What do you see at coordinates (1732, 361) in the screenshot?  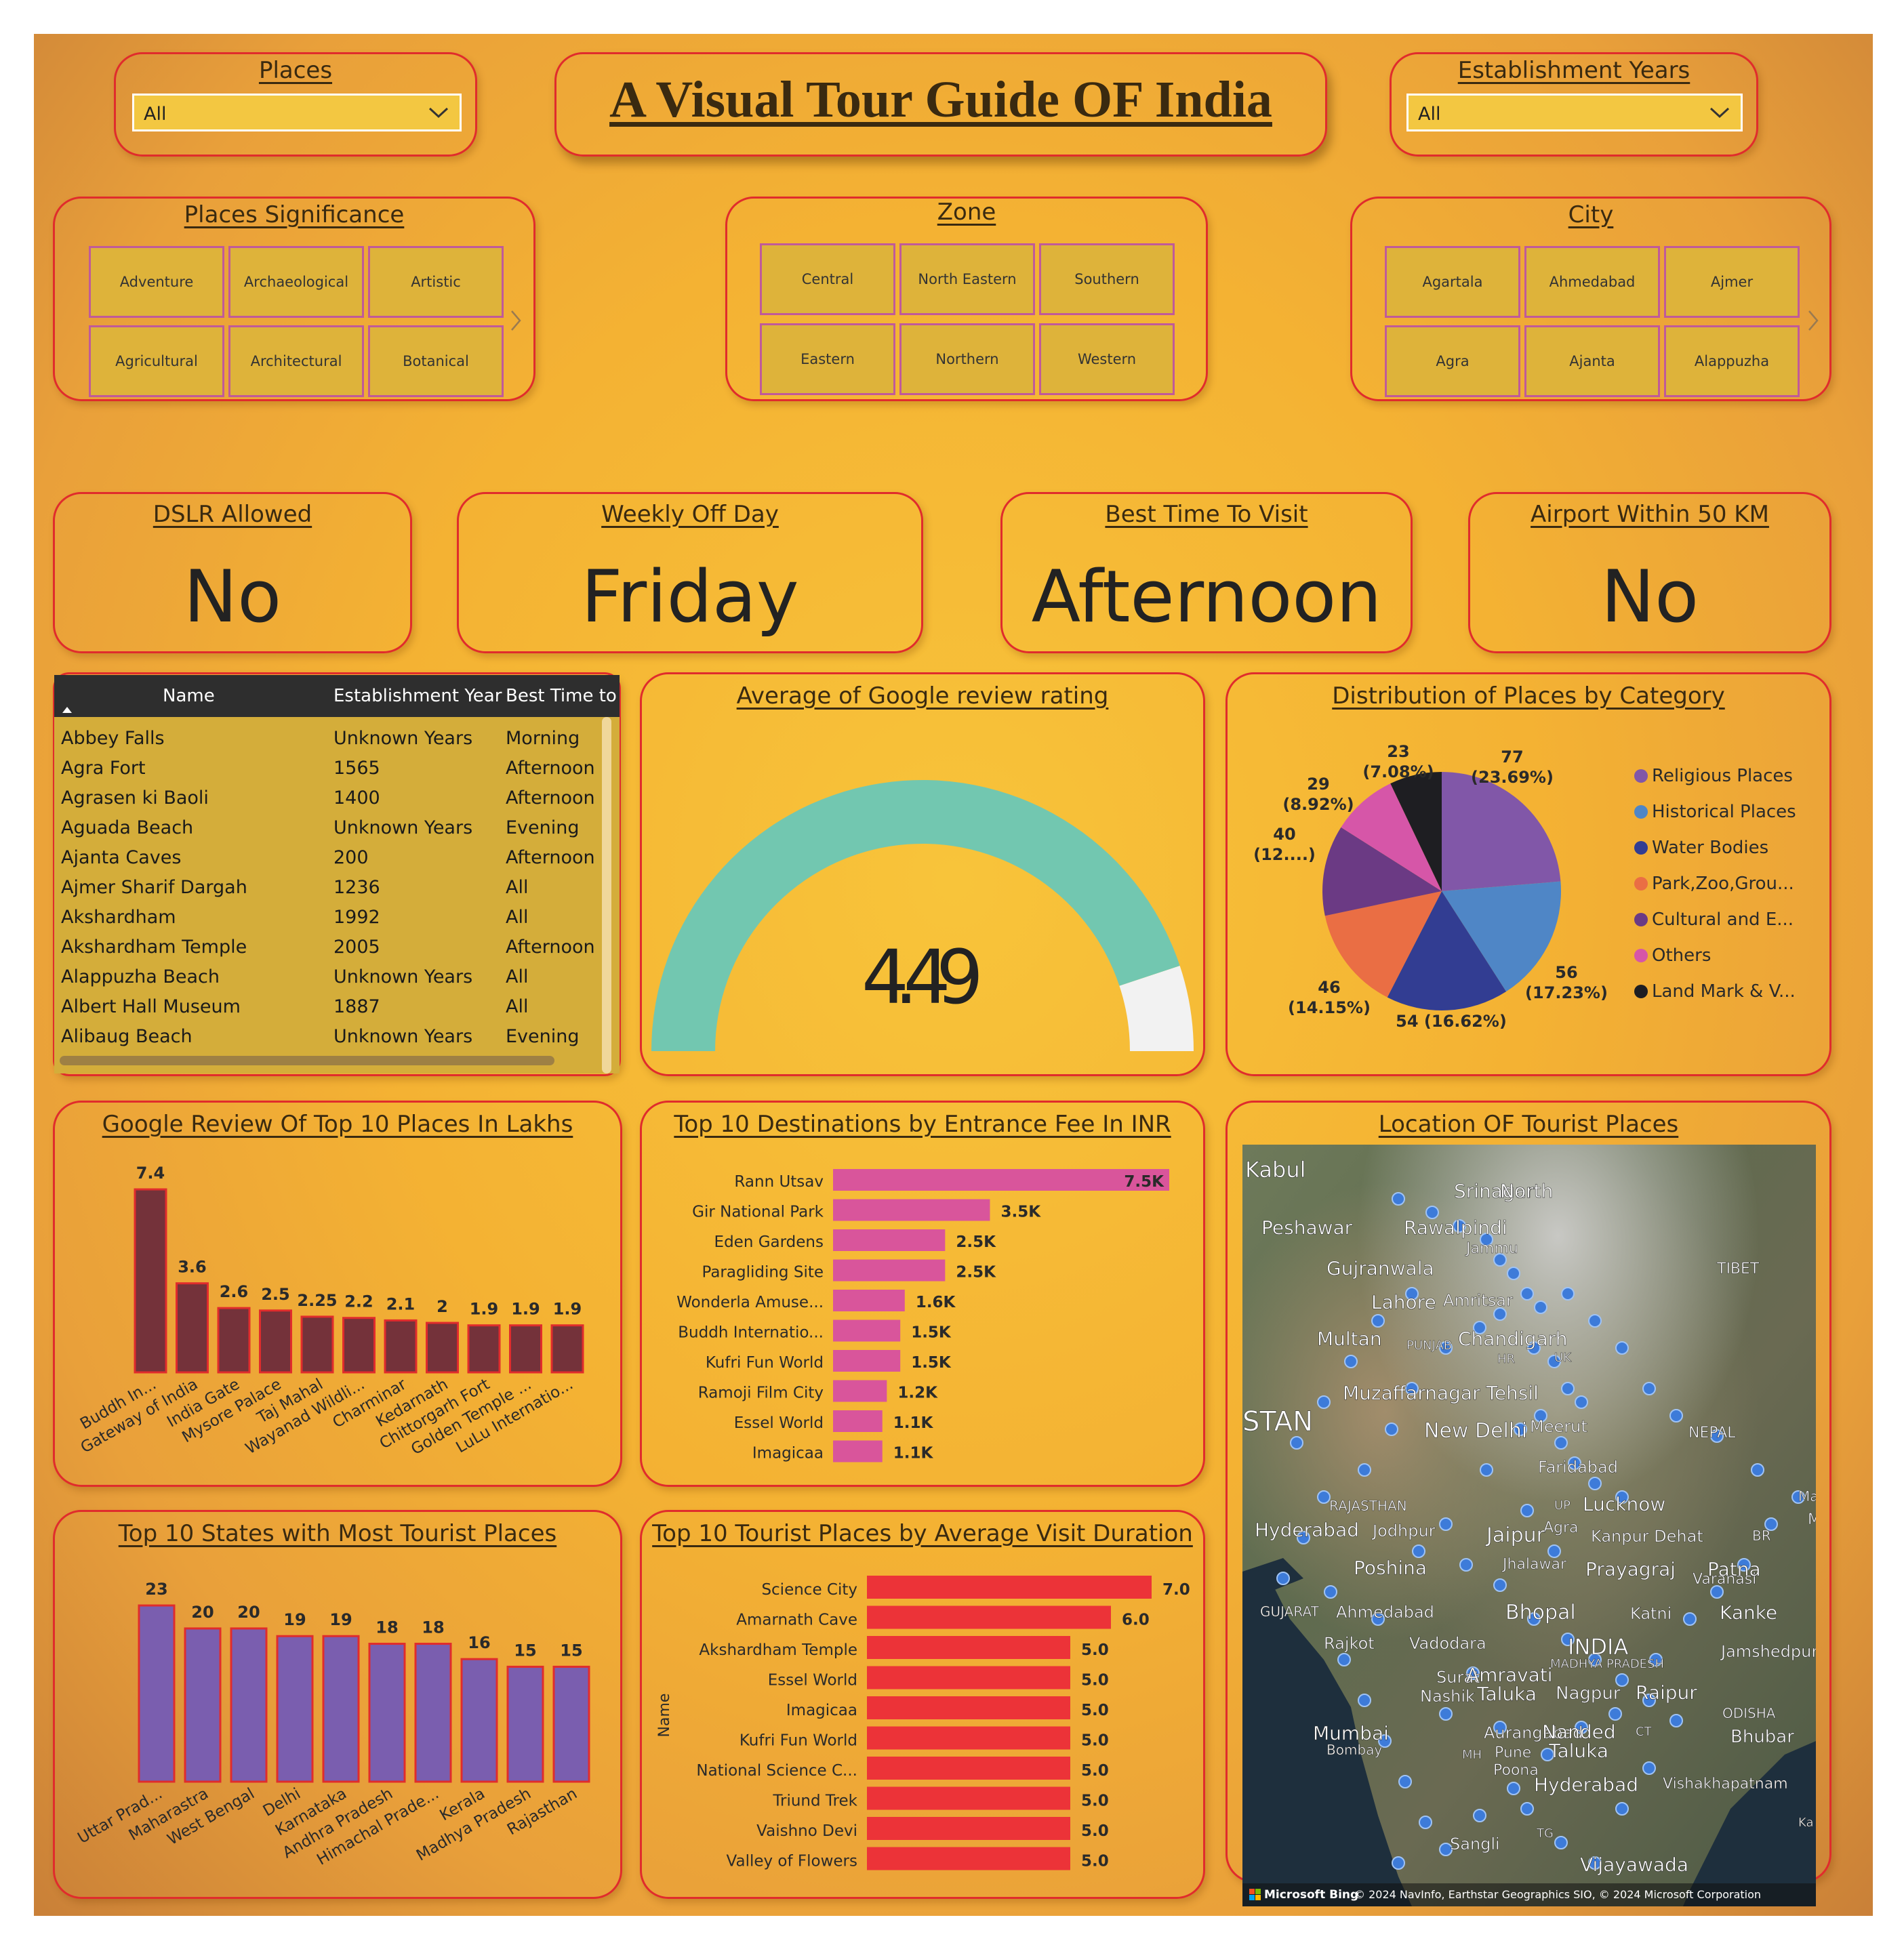 I see `slicer-option: Alappuzha` at bounding box center [1732, 361].